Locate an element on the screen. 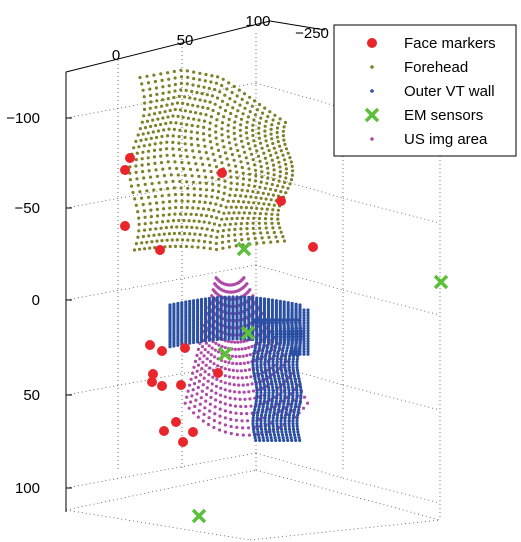  top-tick-label: 50 is located at coordinates (185, 40).